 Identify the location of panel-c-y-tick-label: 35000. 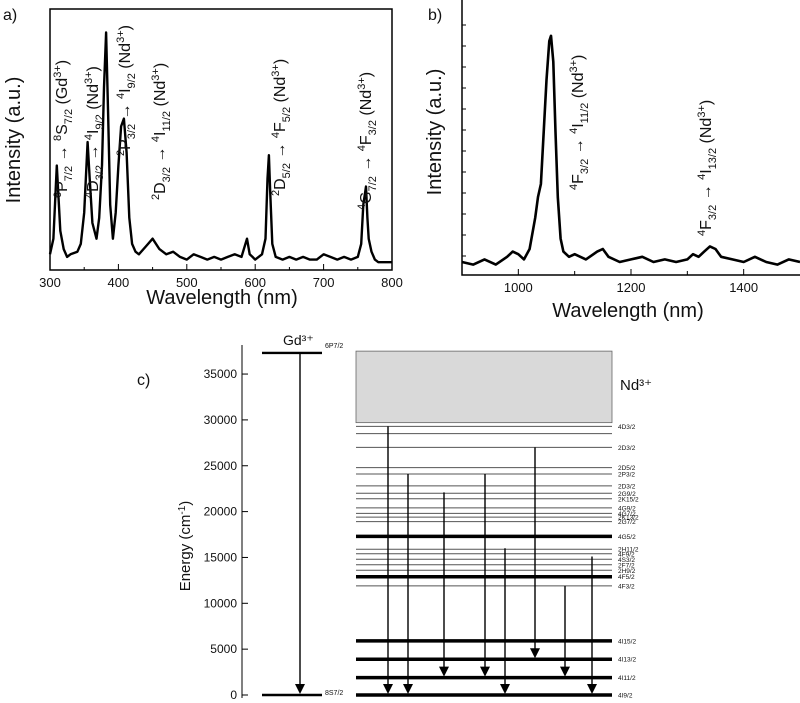
(221, 374).